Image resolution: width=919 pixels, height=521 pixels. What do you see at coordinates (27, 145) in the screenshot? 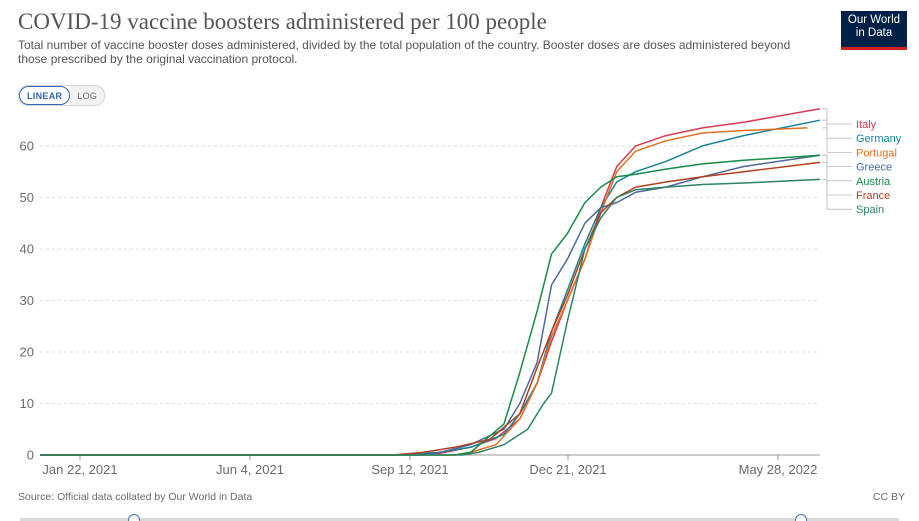
I see `y-tick-label: 60` at bounding box center [27, 145].